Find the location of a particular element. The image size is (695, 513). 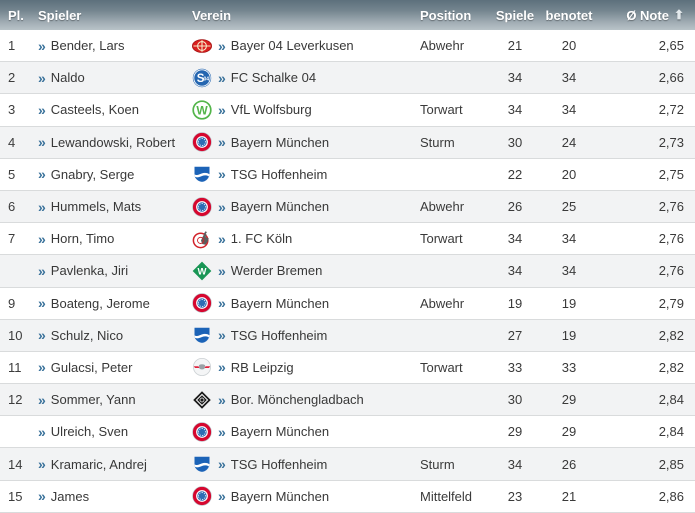

player-cell: » Gnabry, Serge is located at coordinates (110, 174).